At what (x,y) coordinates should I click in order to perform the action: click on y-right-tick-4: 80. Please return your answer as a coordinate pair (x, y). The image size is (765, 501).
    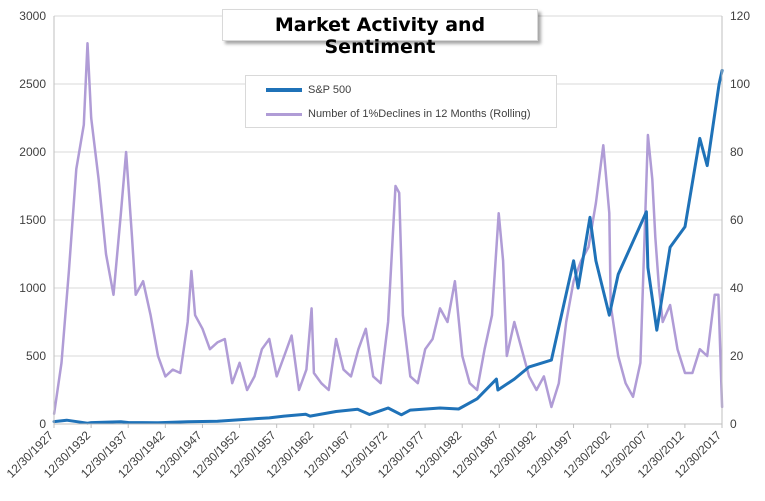
    Looking at the image, I should click on (737, 152).